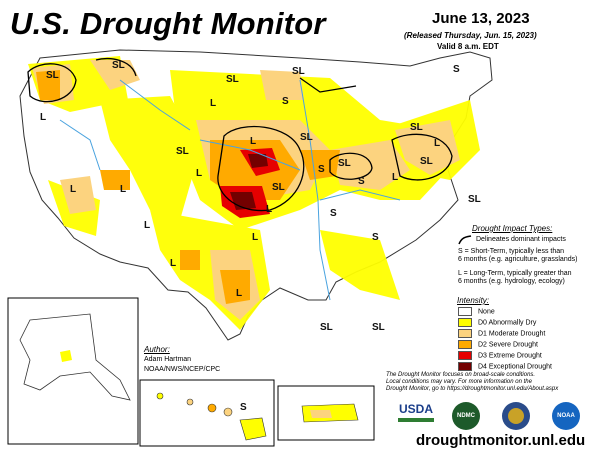  Describe the element at coordinates (168, 359) in the screenshot. I see `author-name: Adam Hartman` at that location.